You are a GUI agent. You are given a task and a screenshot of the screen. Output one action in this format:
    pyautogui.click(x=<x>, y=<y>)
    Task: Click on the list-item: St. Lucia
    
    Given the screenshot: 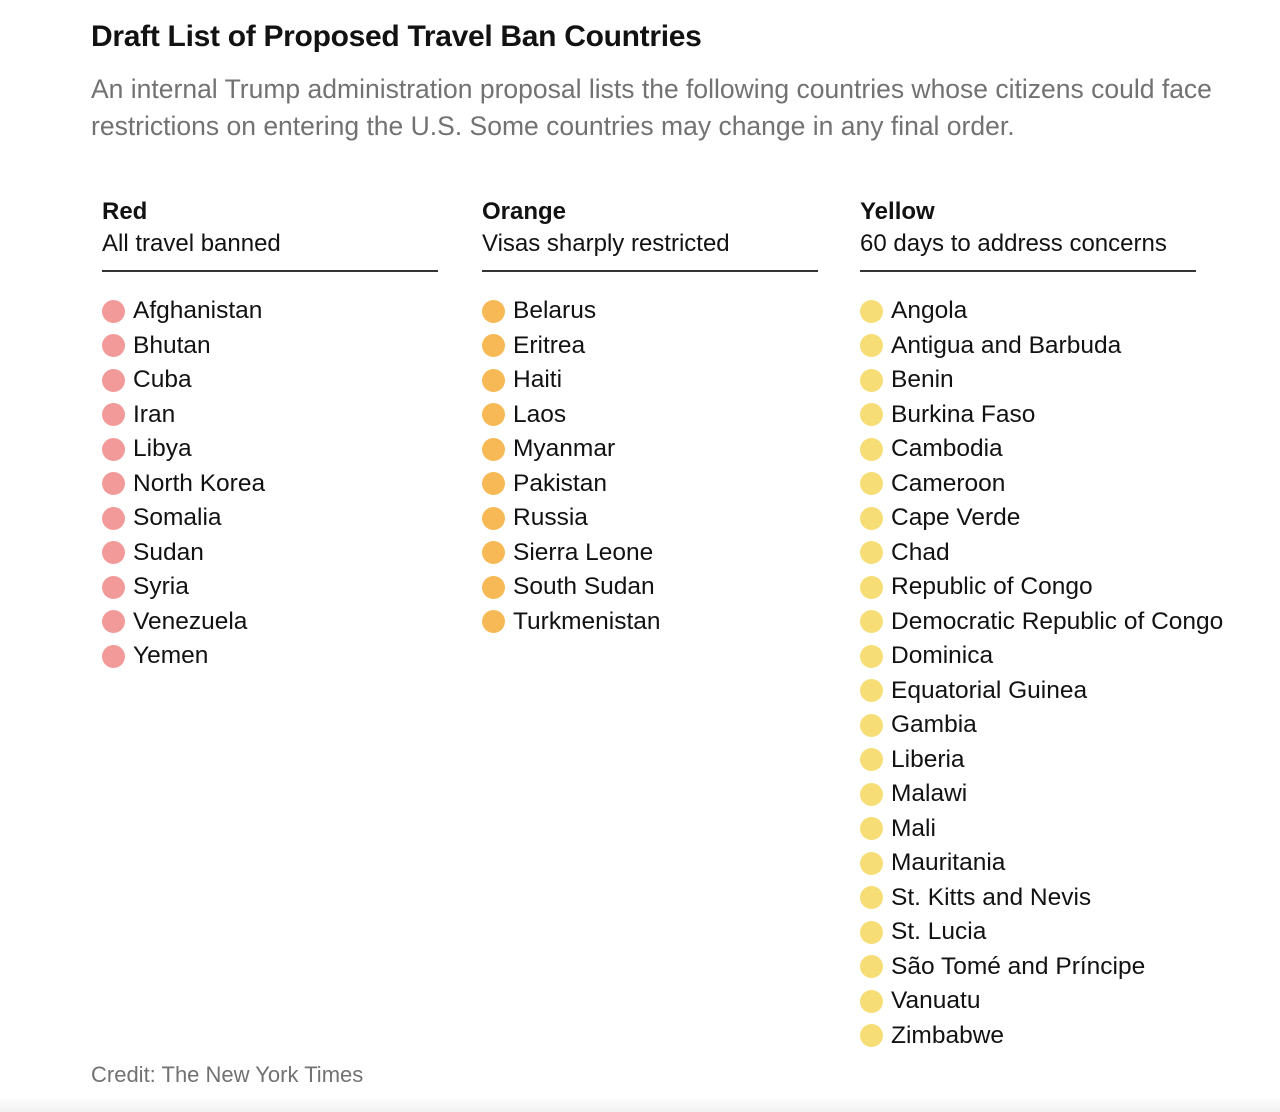 What is the action you would take?
    pyautogui.click(x=1060, y=932)
    